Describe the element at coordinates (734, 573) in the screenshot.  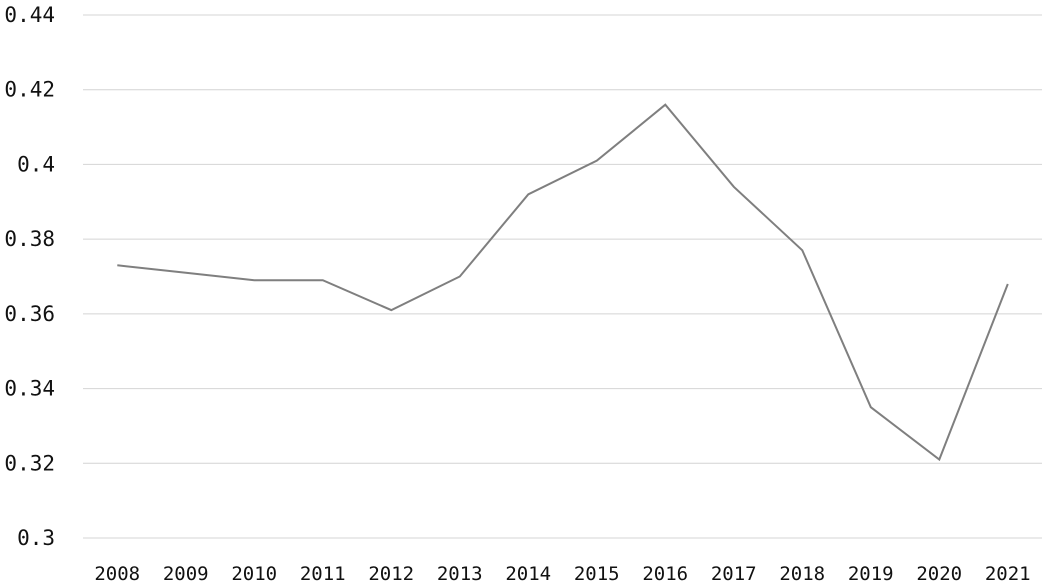
I see `x-tick-label: 2017` at that location.